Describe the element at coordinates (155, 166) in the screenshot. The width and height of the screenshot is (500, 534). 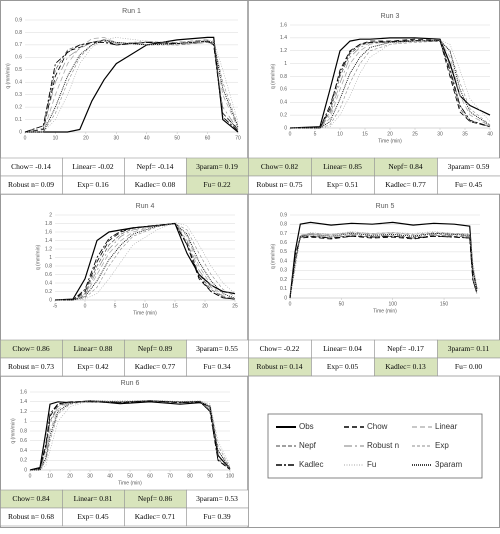
I see `cell-text: Nepf= -0.14` at that location.